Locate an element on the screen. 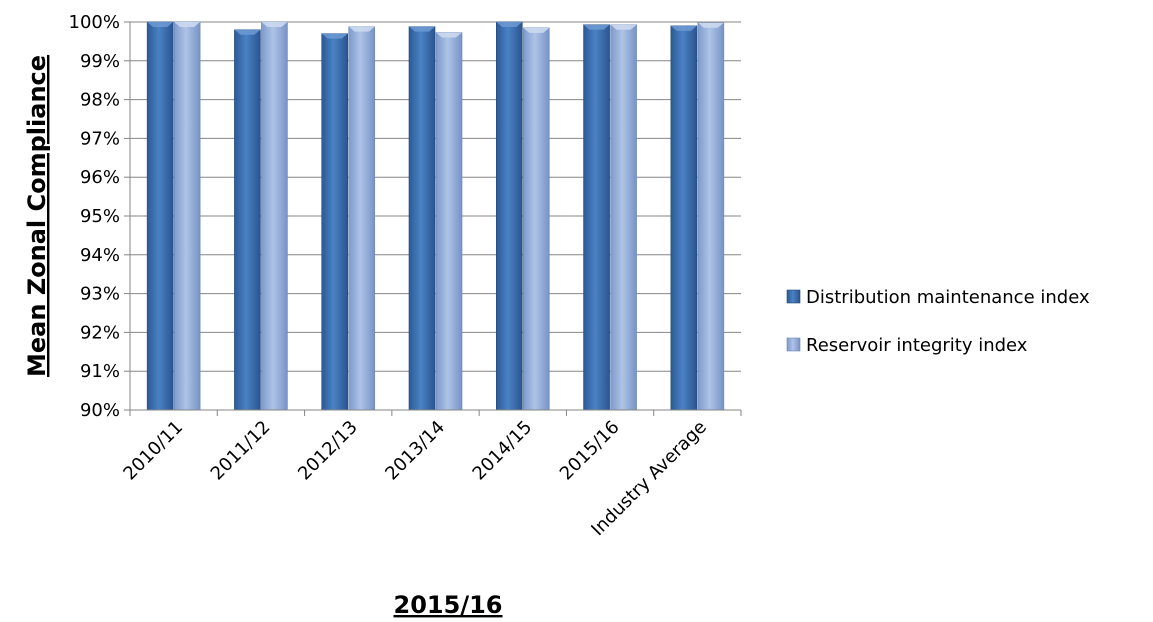 The height and width of the screenshot is (622, 1153). y-tick-label: 96% is located at coordinates (100, 177).